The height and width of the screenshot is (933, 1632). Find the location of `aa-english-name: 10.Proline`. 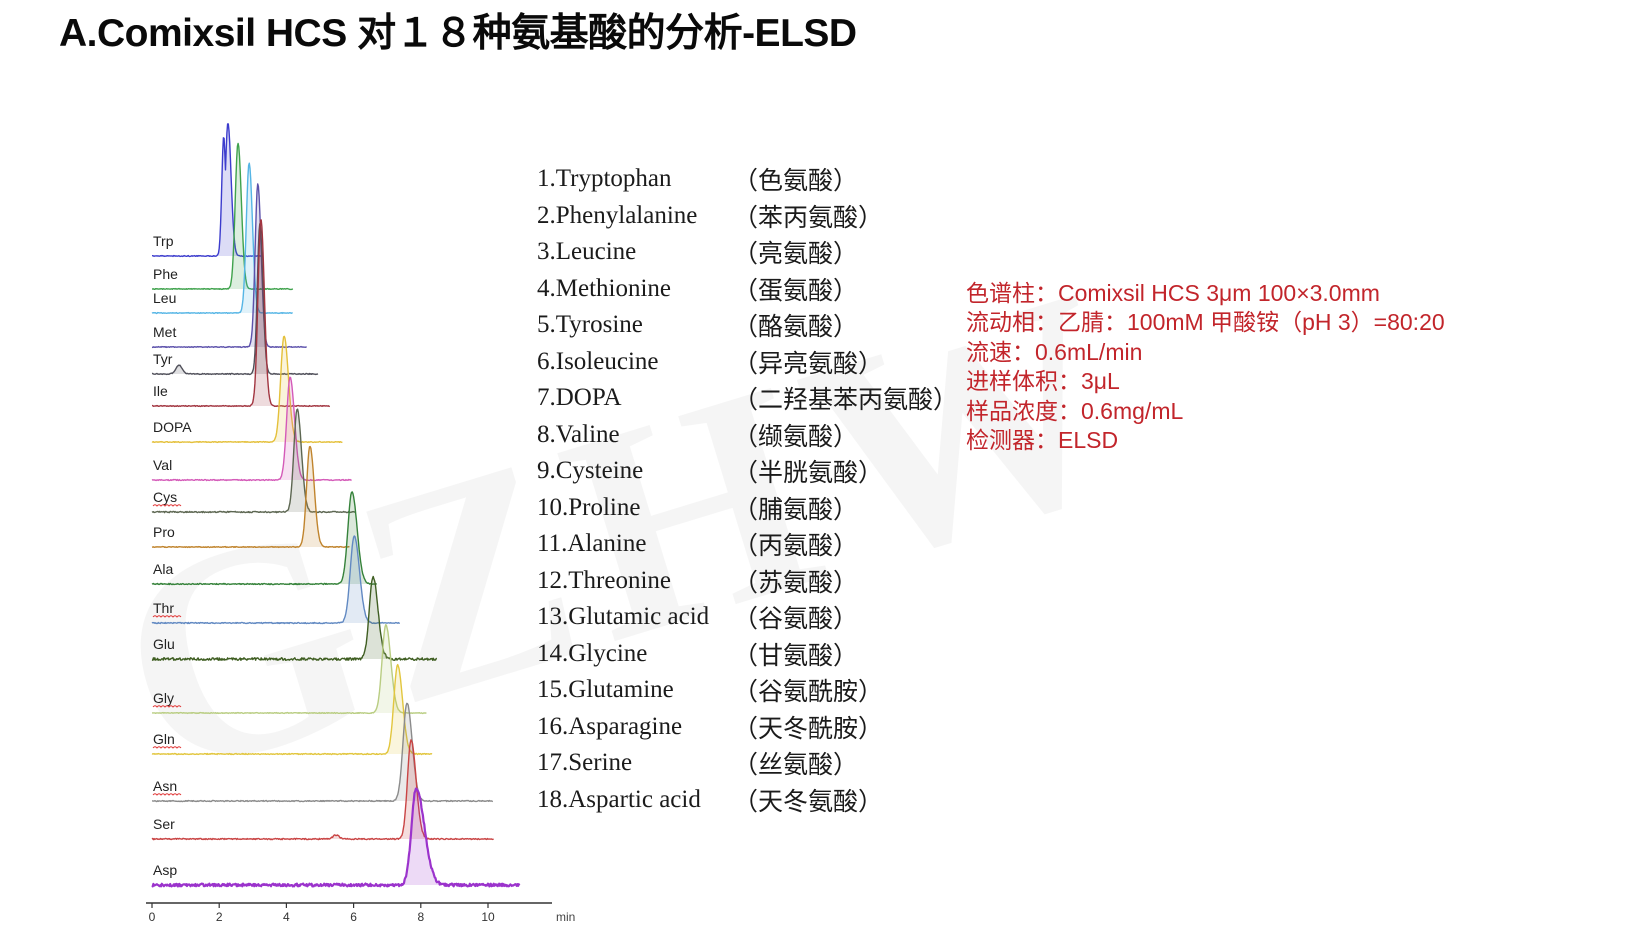

aa-english-name: 10.Proline is located at coordinates (589, 507).